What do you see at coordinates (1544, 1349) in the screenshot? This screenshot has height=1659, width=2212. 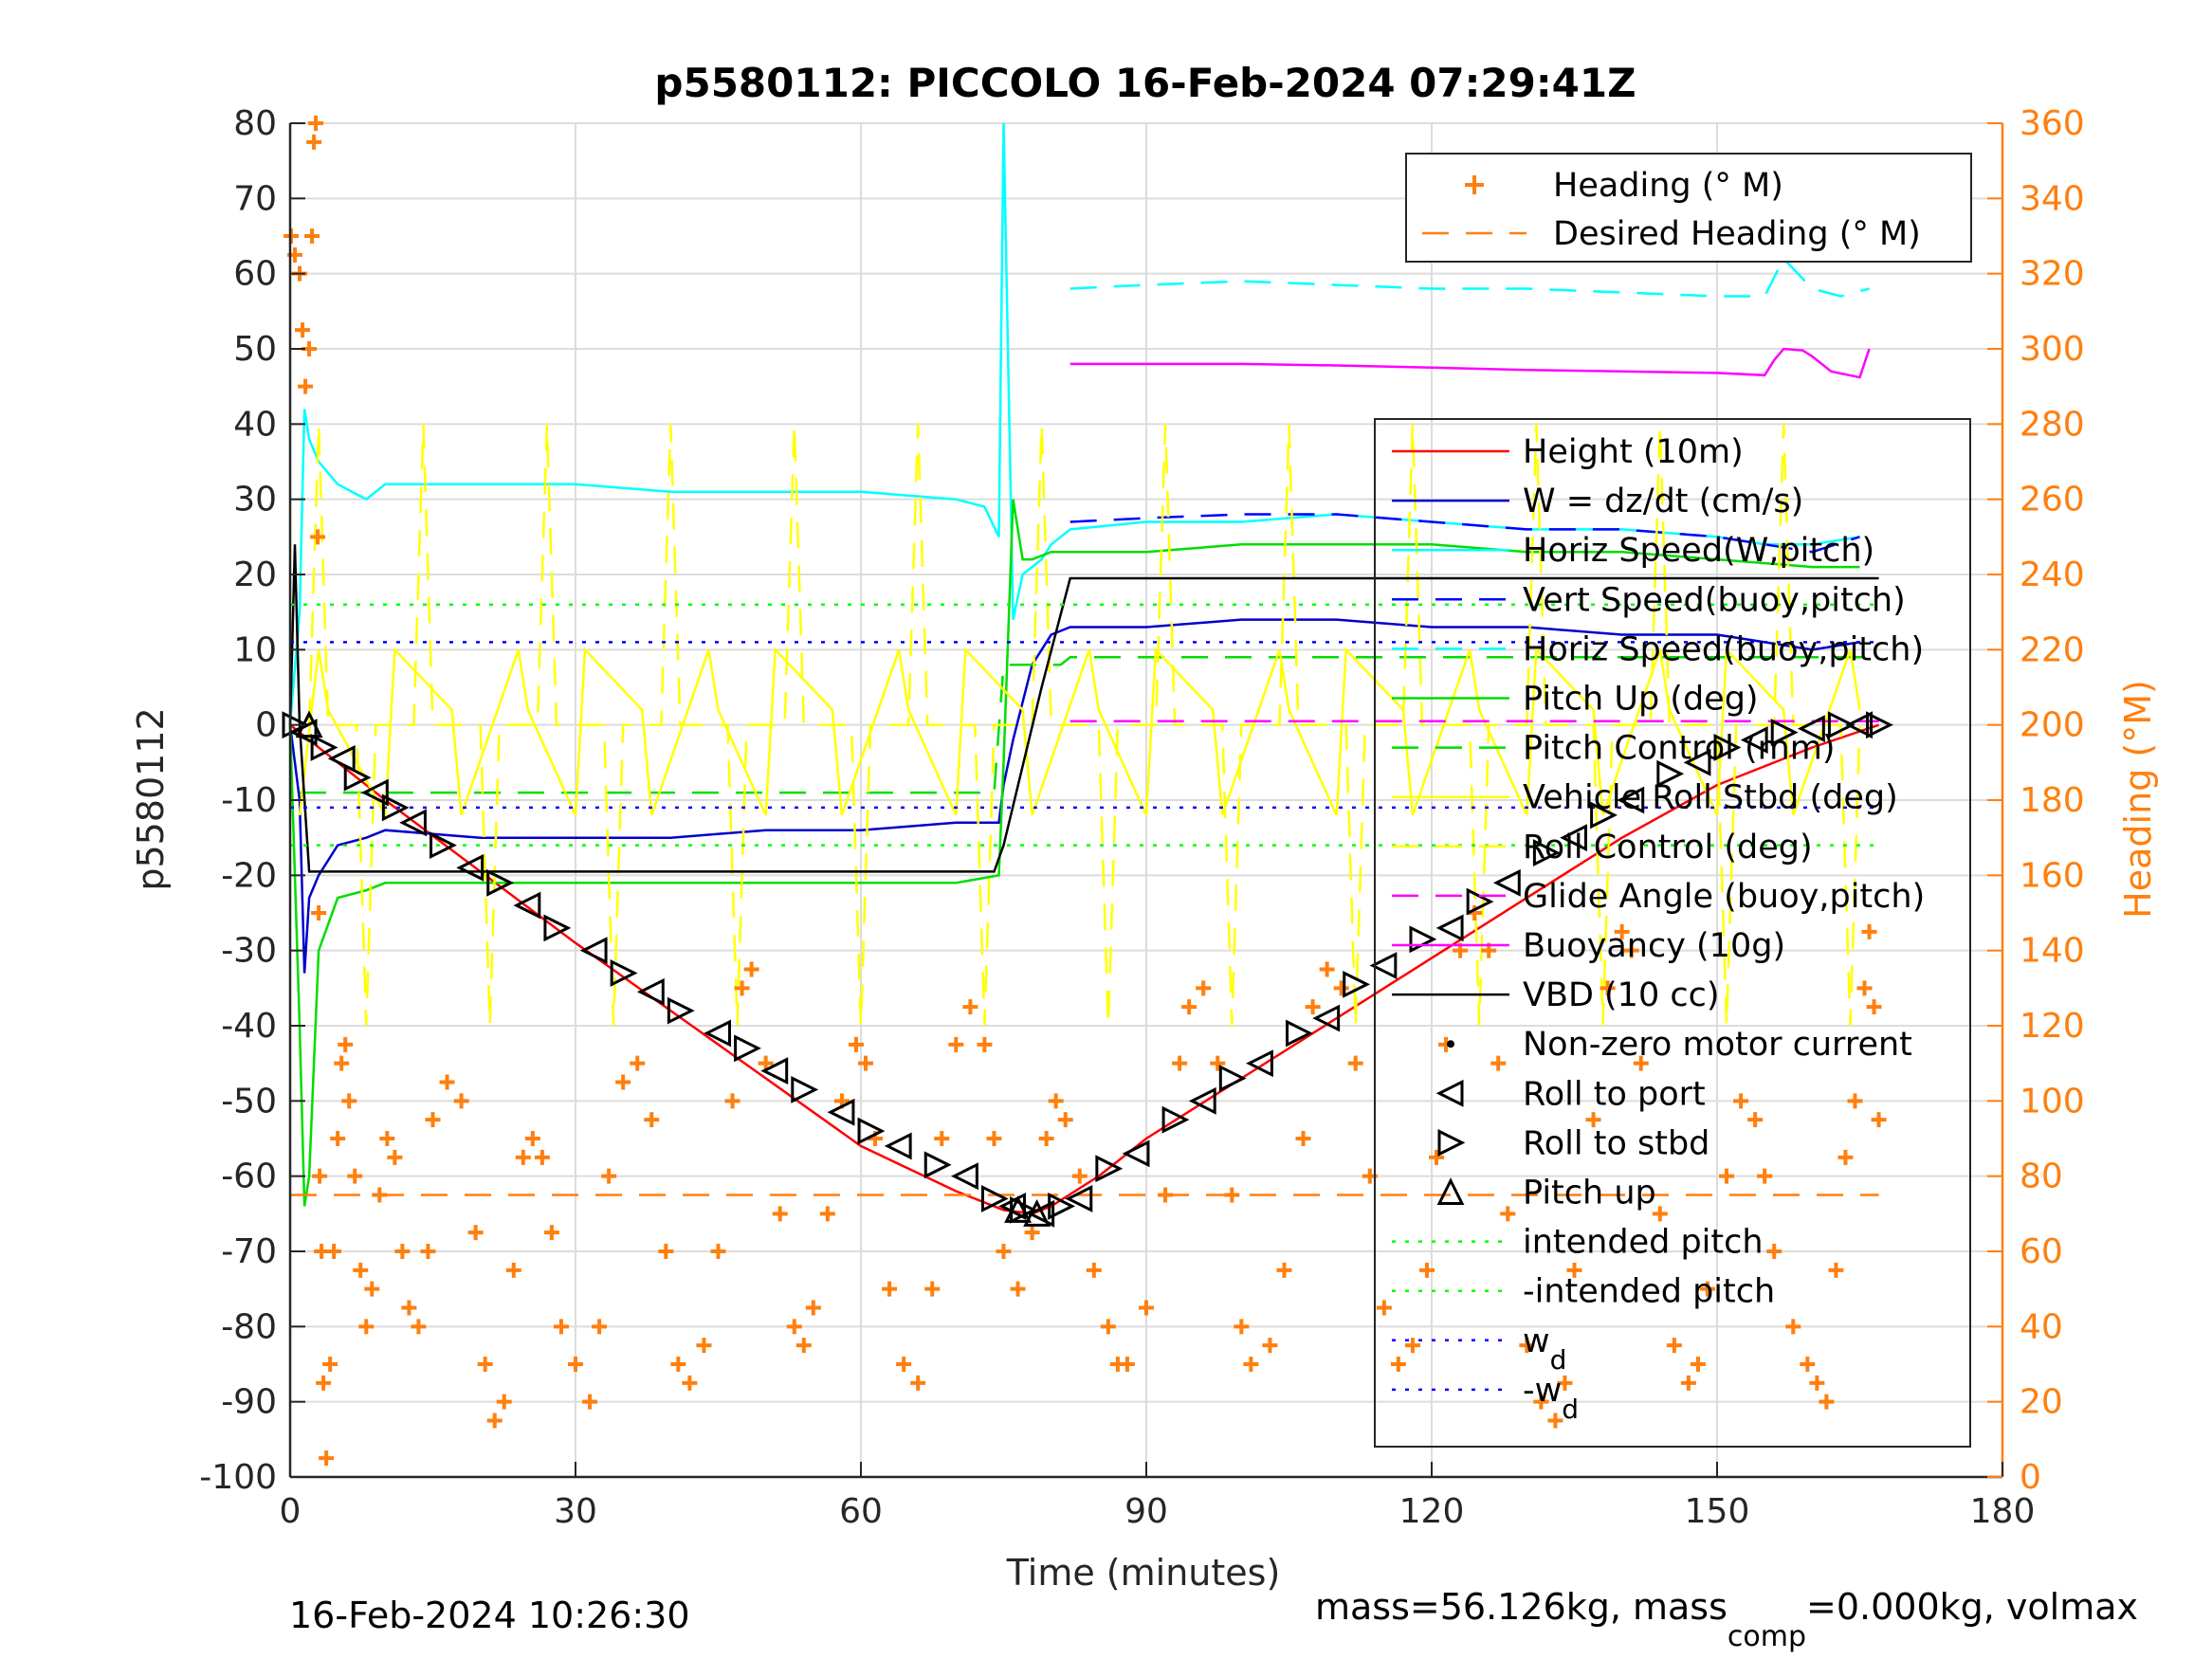 I see `legend-main-label: wd` at bounding box center [1544, 1349].